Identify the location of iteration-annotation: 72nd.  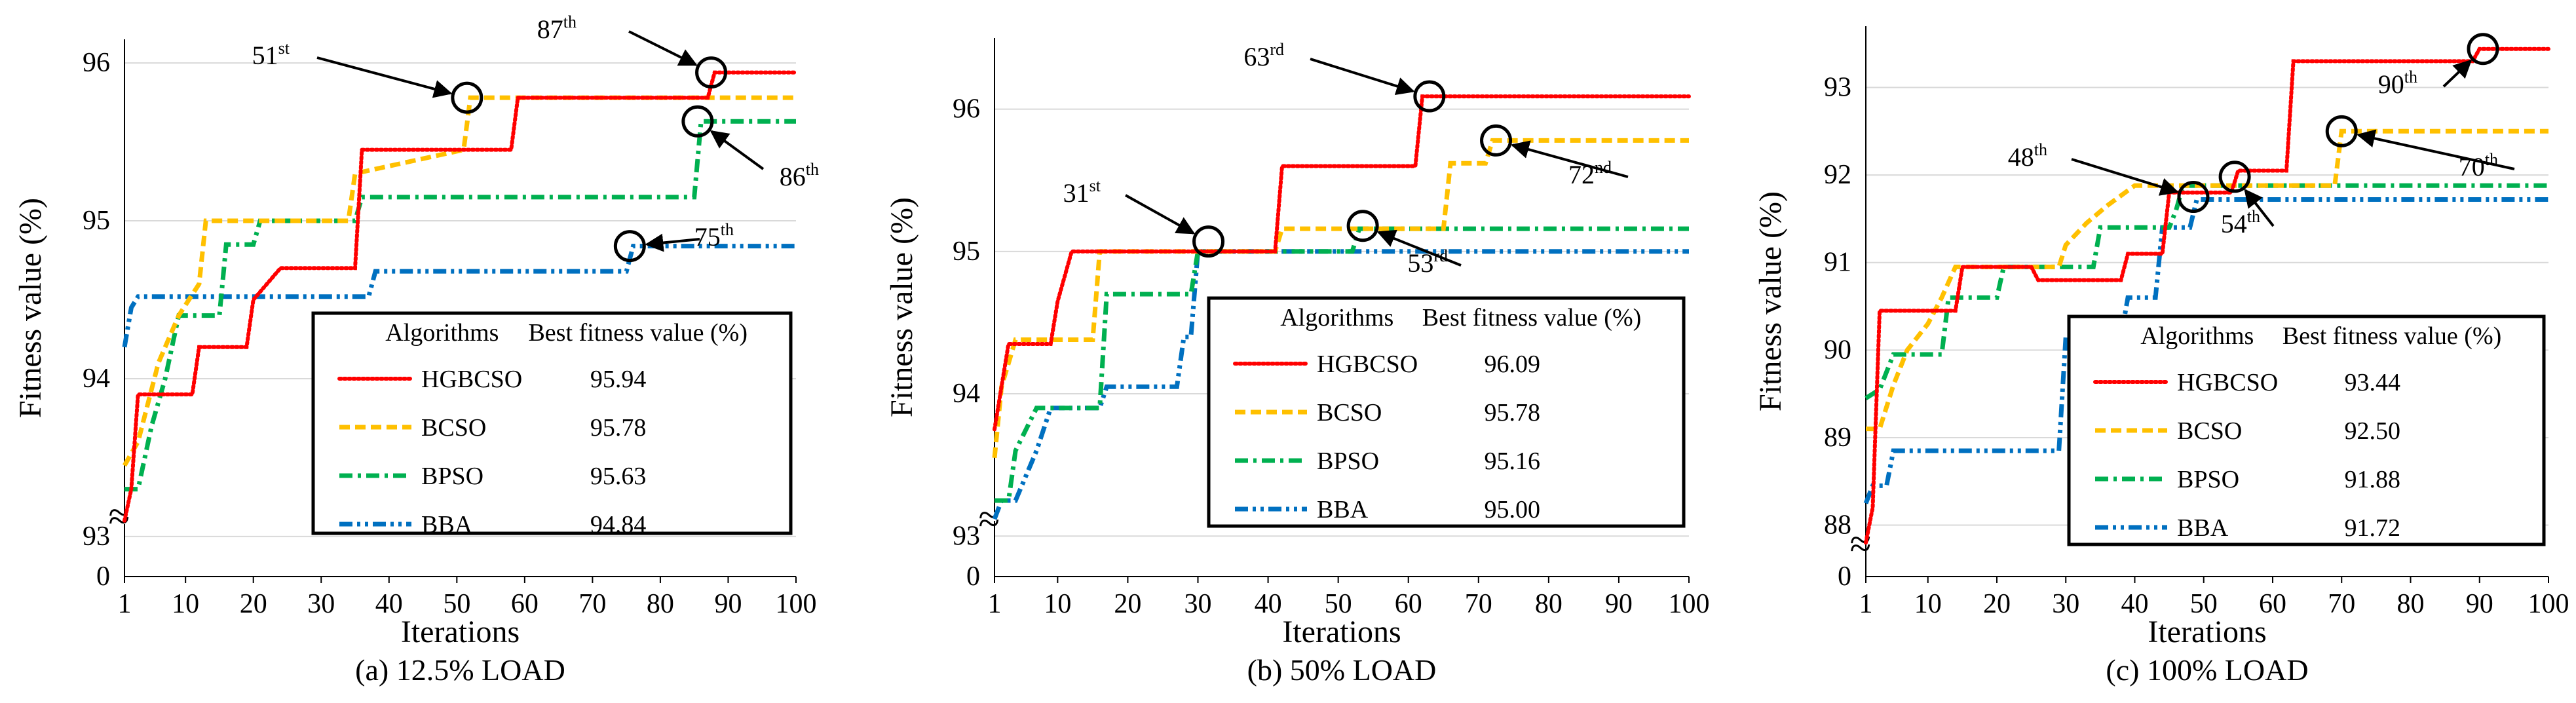
(1590, 173).